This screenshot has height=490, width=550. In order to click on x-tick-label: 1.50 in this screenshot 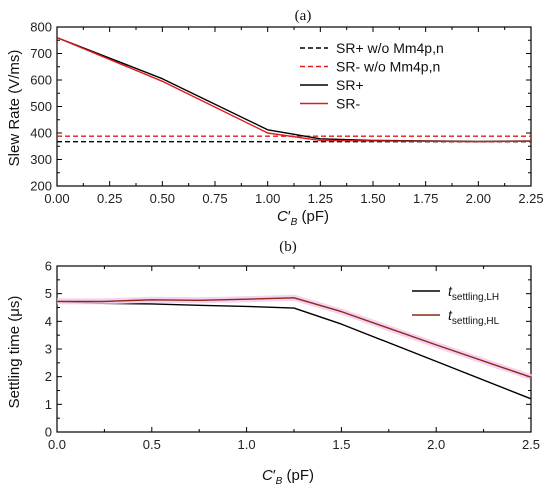, I will do `click(372, 198)`.